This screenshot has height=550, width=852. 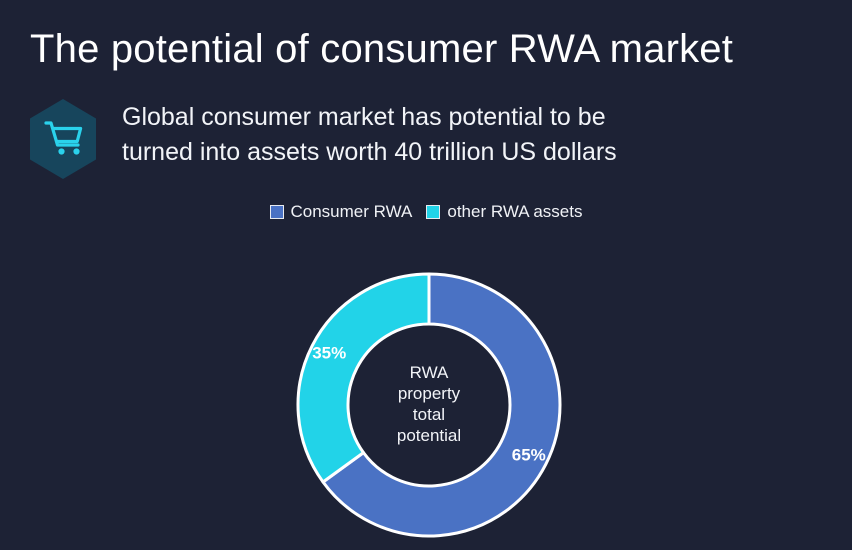 I want to click on donut-center-line: property, so click(x=429, y=393).